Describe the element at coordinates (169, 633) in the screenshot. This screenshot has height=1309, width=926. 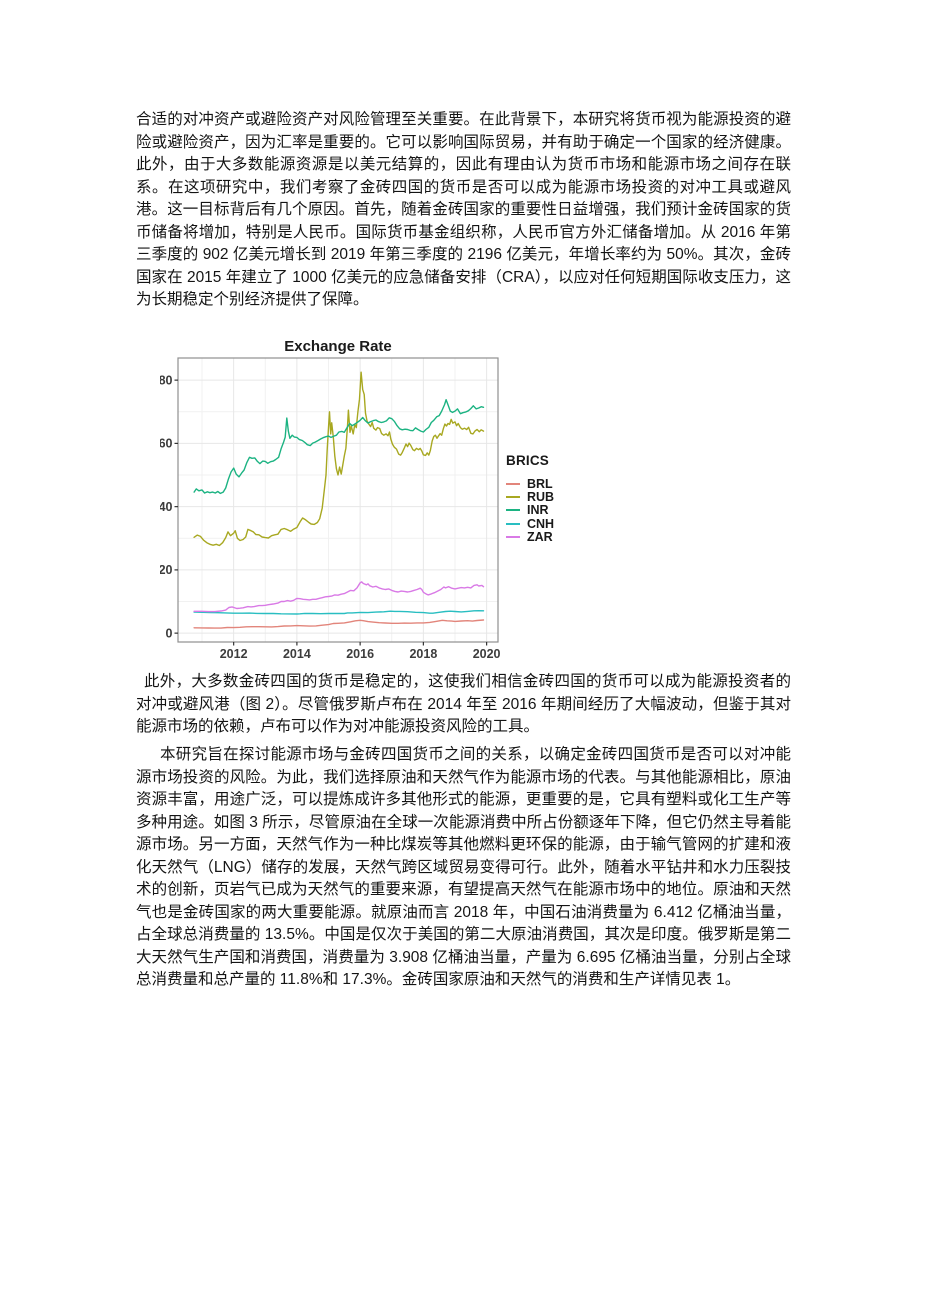
I see `y-axis-tick-label: 0` at that location.